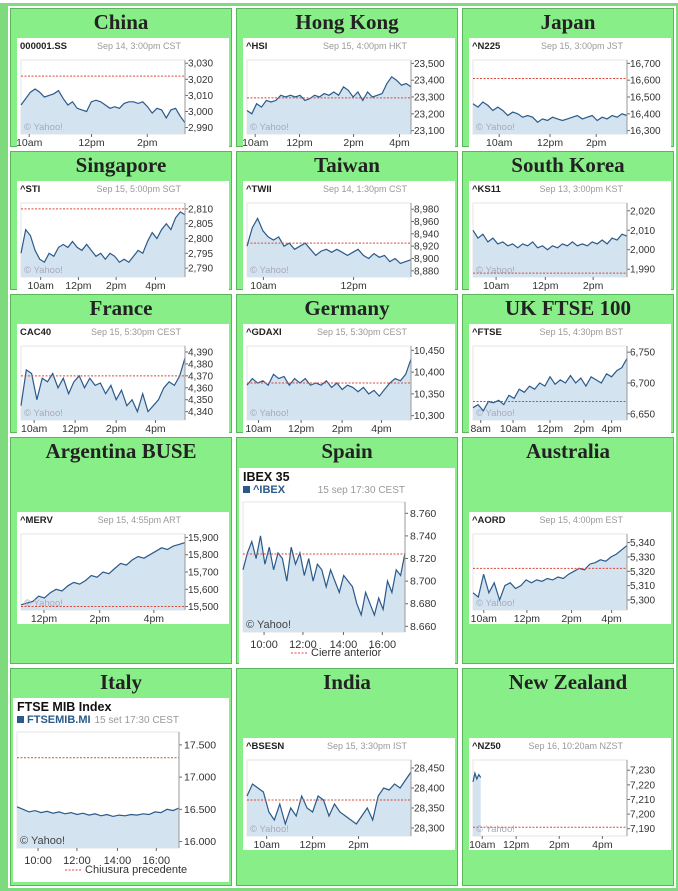 This screenshot has height=891, width=678. What do you see at coordinates (568, 682) in the screenshot?
I see `market-title: New Zealand` at bounding box center [568, 682].